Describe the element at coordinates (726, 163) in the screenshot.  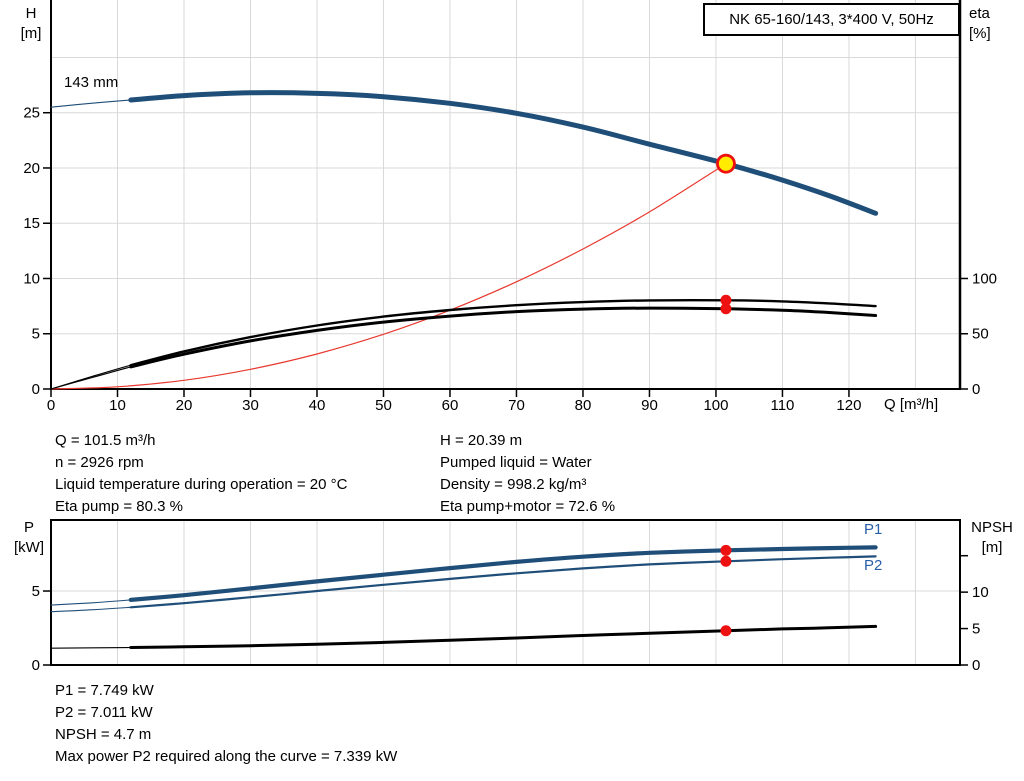
I see `duty-point-marker` at that location.